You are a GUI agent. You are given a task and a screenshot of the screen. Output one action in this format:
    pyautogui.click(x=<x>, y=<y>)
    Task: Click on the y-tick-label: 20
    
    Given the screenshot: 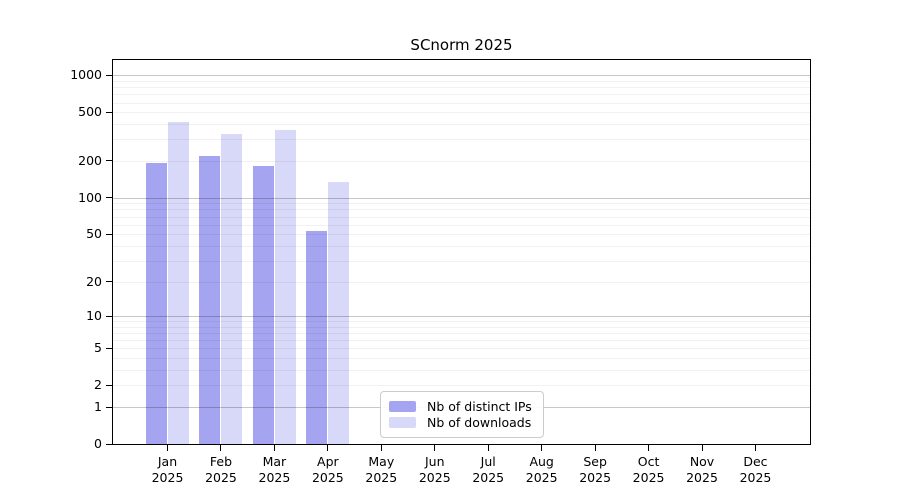 What is the action you would take?
    pyautogui.click(x=94, y=281)
    